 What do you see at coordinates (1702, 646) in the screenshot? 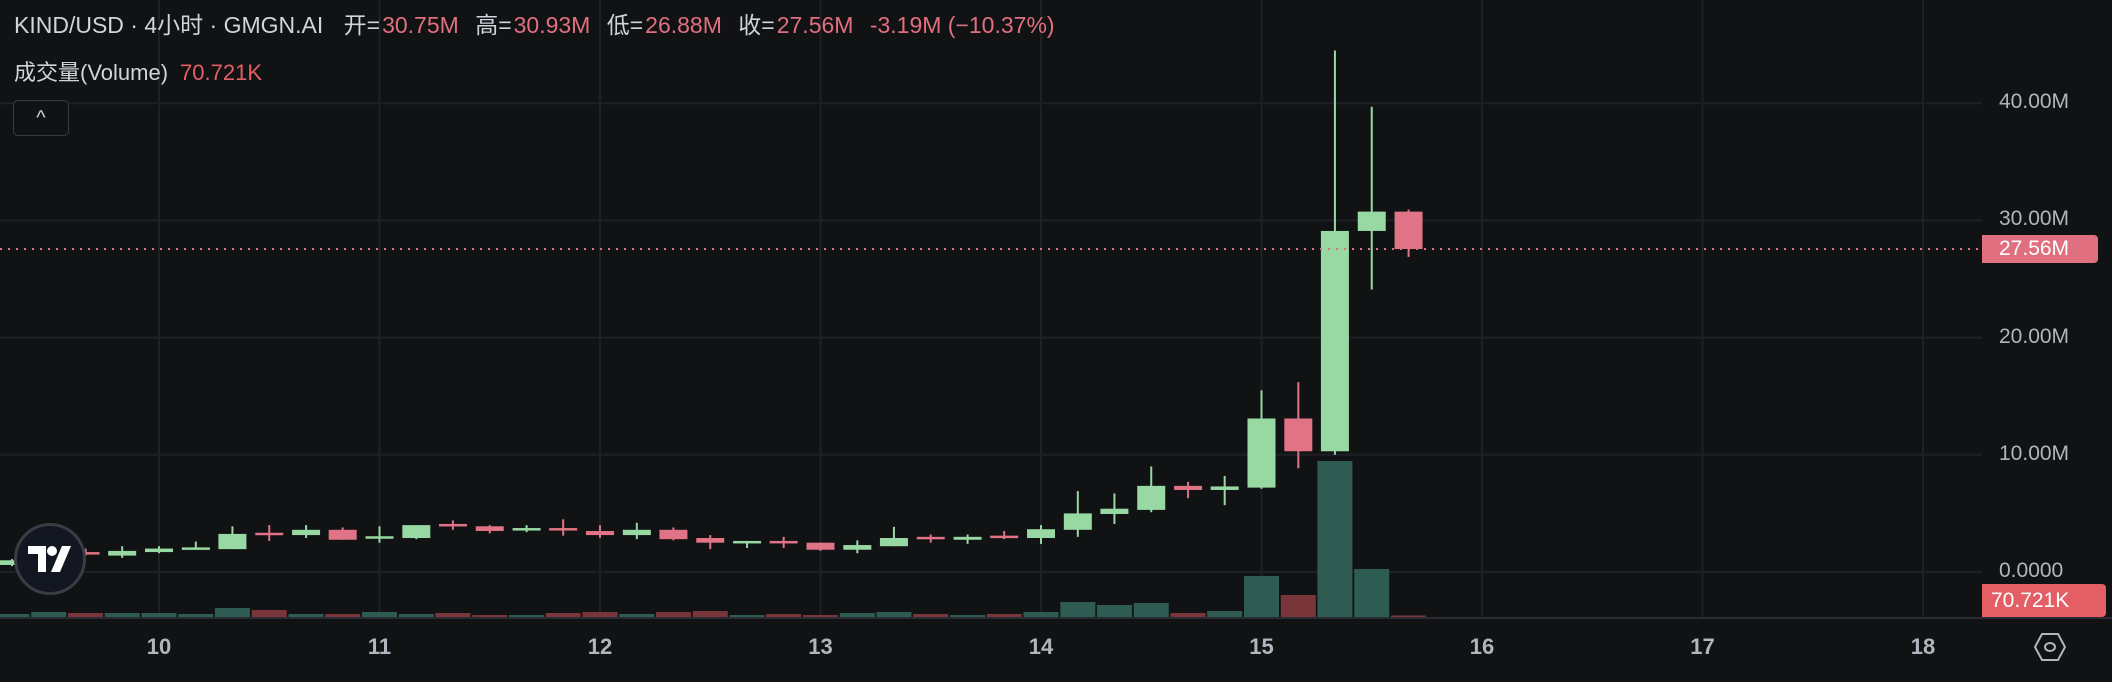
I see `x-axis-tick-label: 17` at bounding box center [1702, 646].